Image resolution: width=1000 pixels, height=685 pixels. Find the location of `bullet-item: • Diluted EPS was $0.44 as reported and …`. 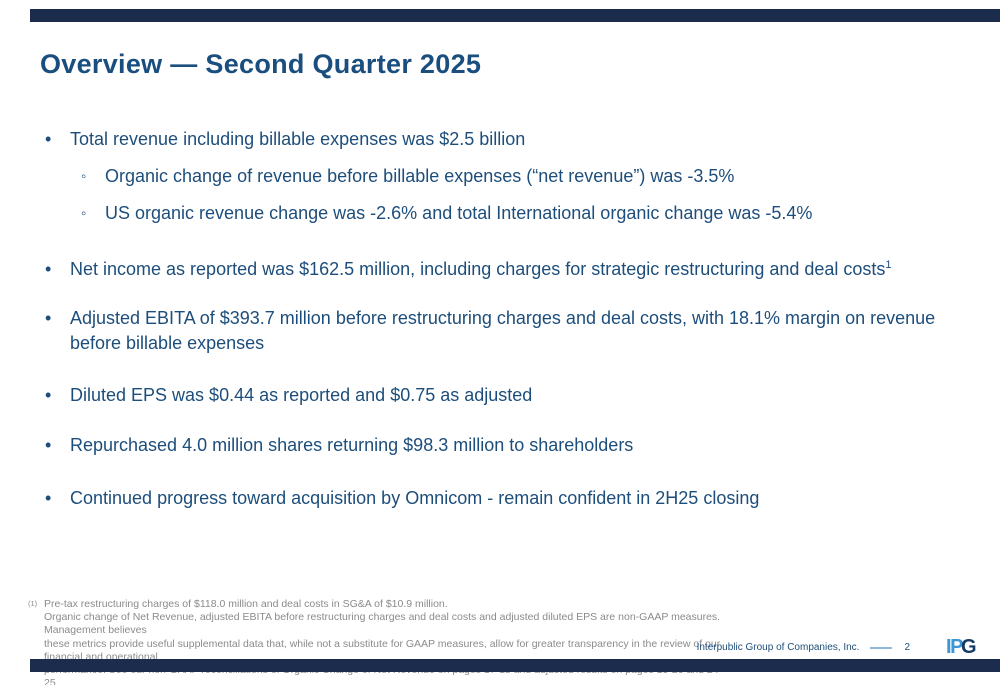

bullet-item: • Diluted EPS was $0.44 as reported and … is located at coordinates (502, 395).